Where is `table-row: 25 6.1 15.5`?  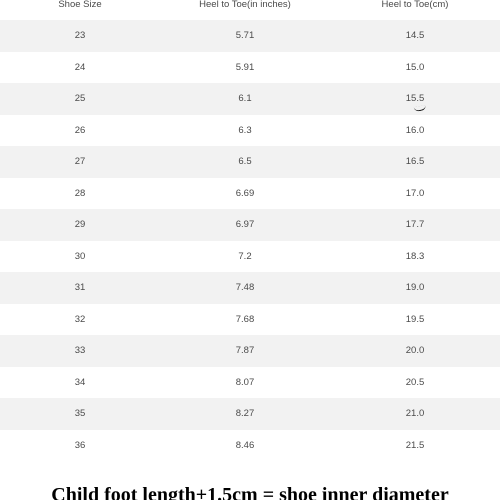
table-row: 25 6.1 15.5 is located at coordinates (250, 99).